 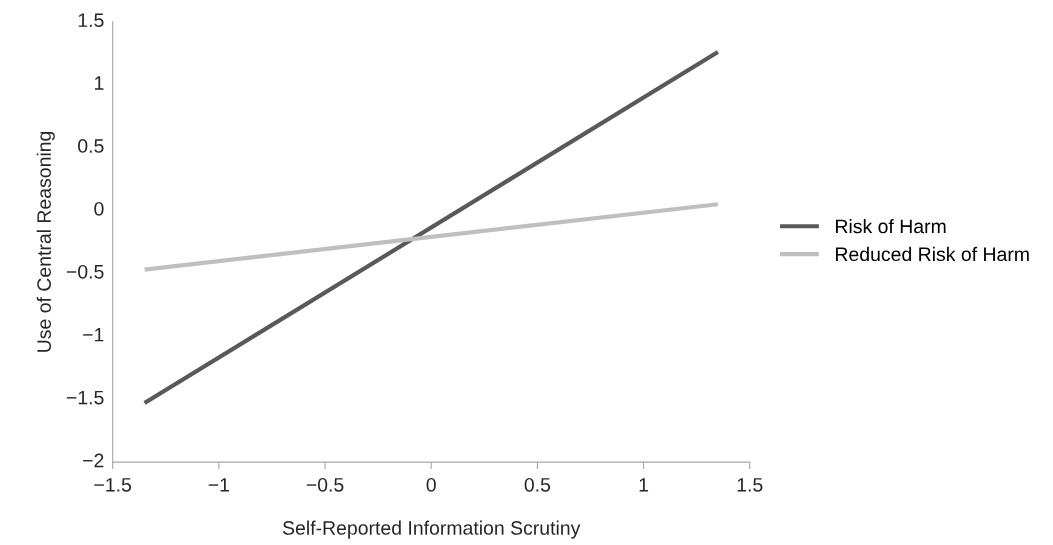 What do you see at coordinates (91, 20) in the screenshot?
I see `y-tick-label: 1.5` at bounding box center [91, 20].